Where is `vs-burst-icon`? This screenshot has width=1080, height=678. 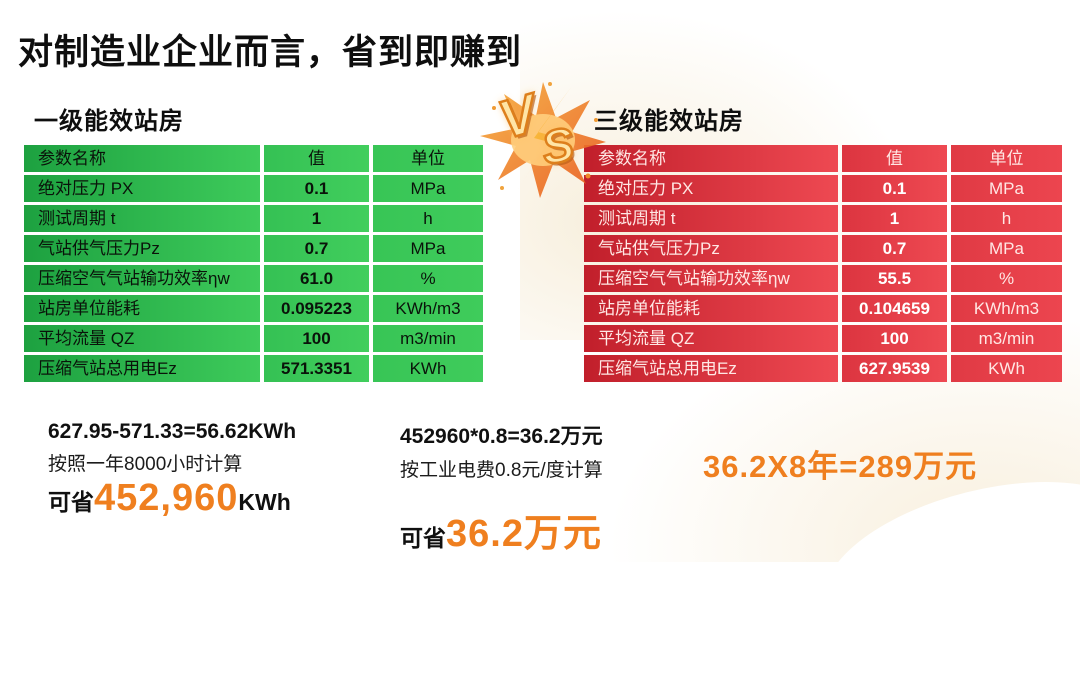
vs-burst-icon is located at coordinates (543, 140).